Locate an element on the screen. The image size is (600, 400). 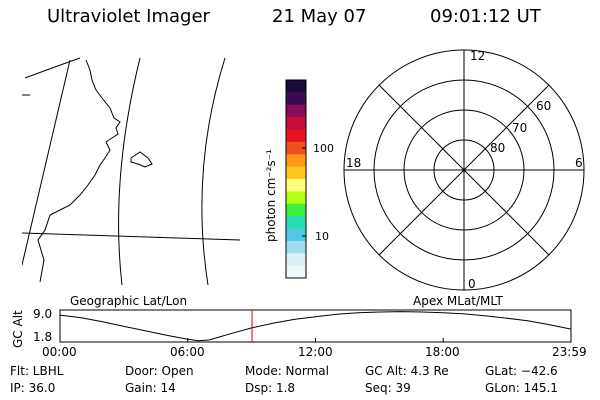
x-tick-label: 23:59 is located at coordinates (569, 352).